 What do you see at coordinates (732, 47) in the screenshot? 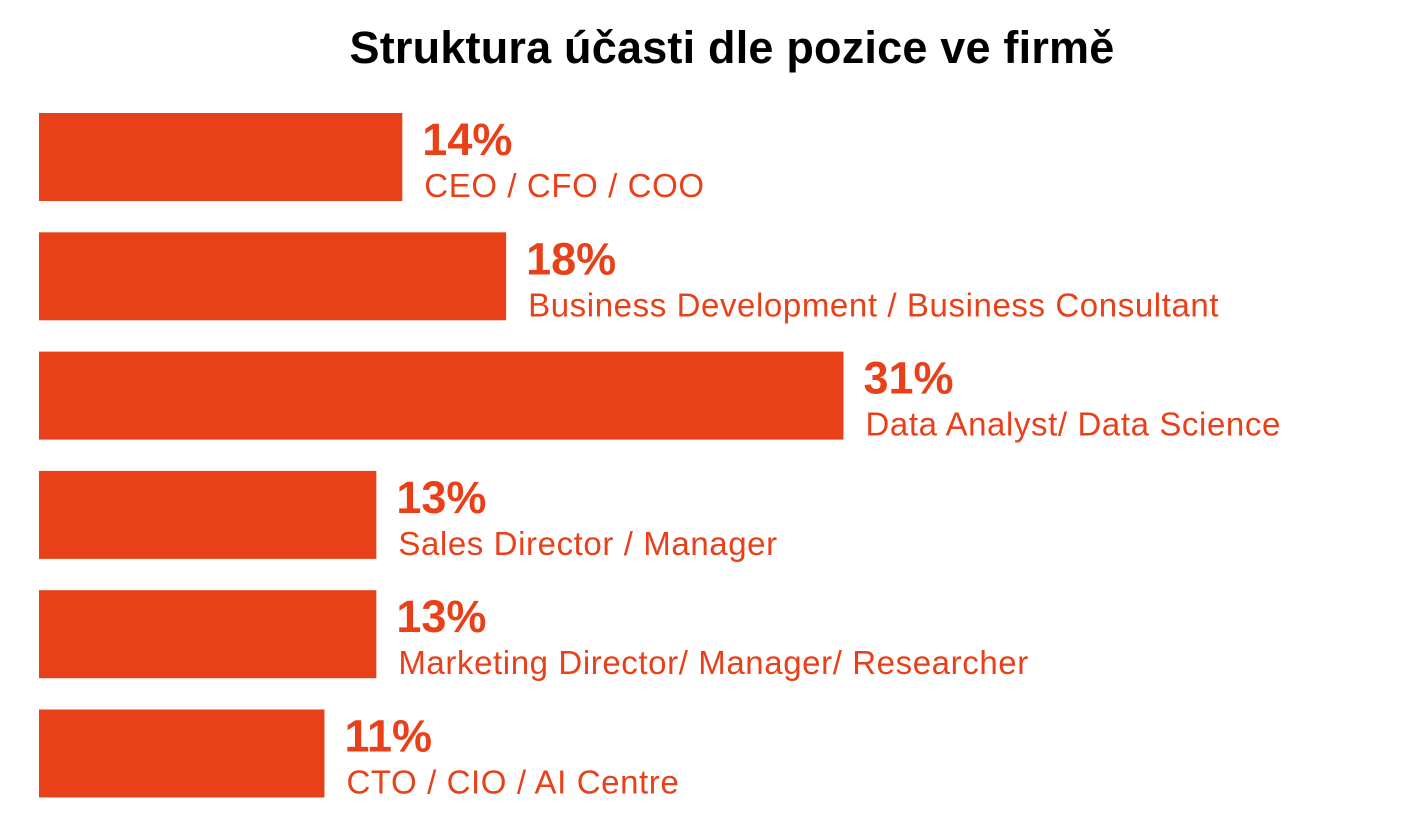
I see `chart-title: Struktura účasti dle pozice ve firmě` at bounding box center [732, 47].